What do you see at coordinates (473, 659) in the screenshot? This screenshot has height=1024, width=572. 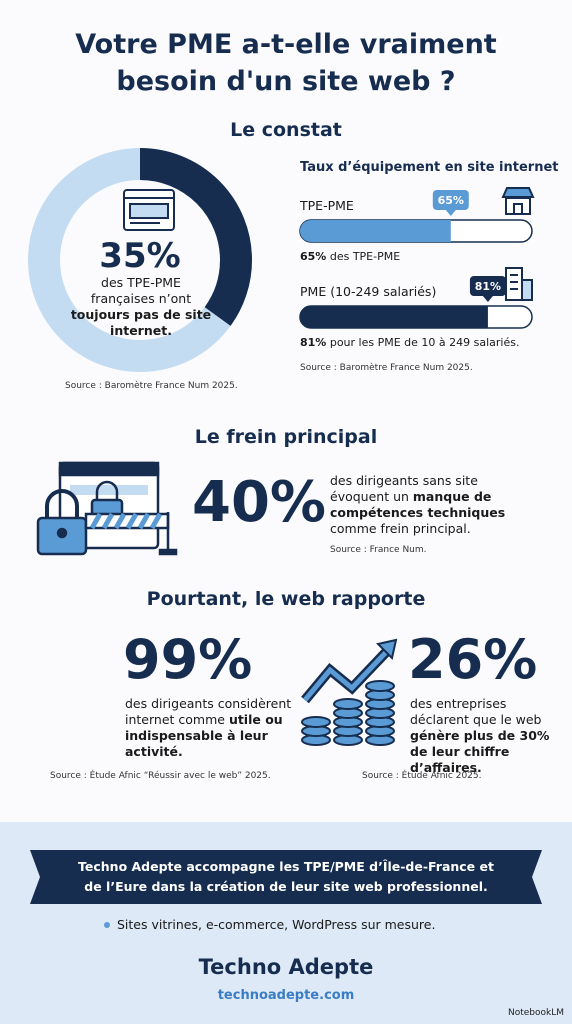 I see `big-number: 26%` at bounding box center [473, 659].